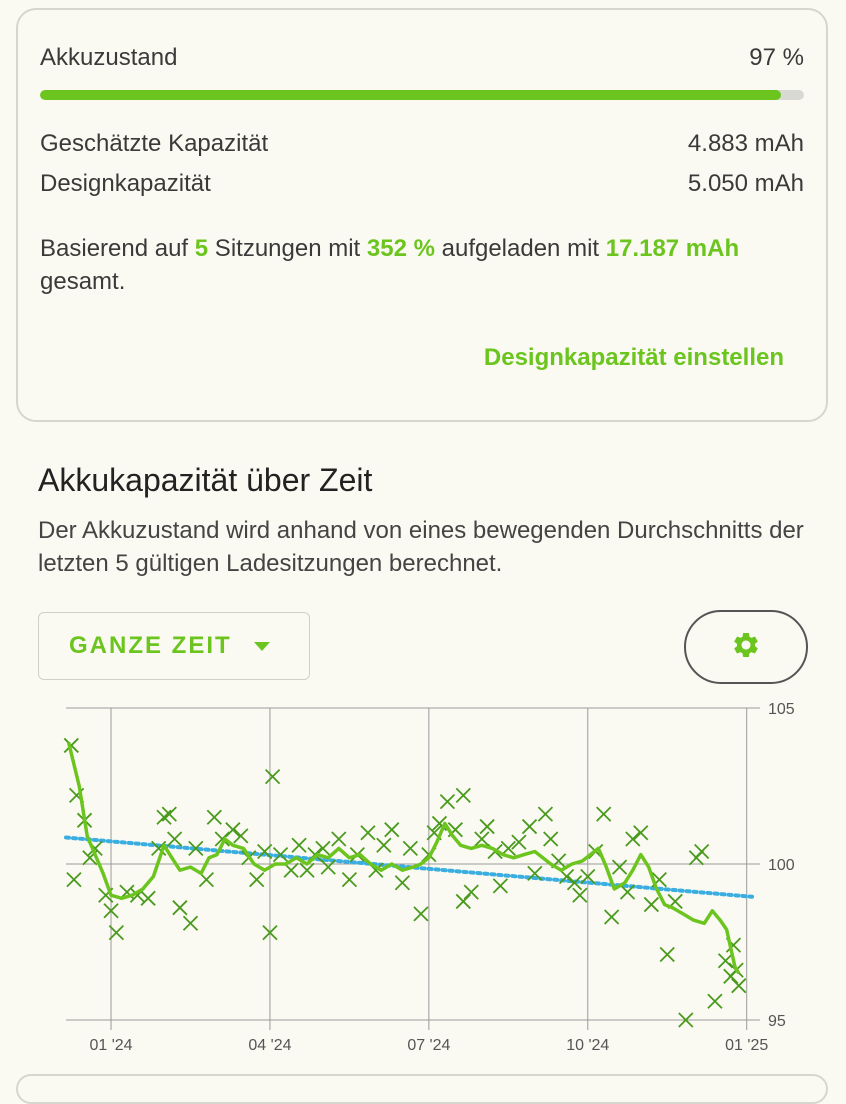 This screenshot has width=846, height=1104. What do you see at coordinates (150, 645) in the screenshot?
I see `time-range-label: GANZE ZEIT` at bounding box center [150, 645].